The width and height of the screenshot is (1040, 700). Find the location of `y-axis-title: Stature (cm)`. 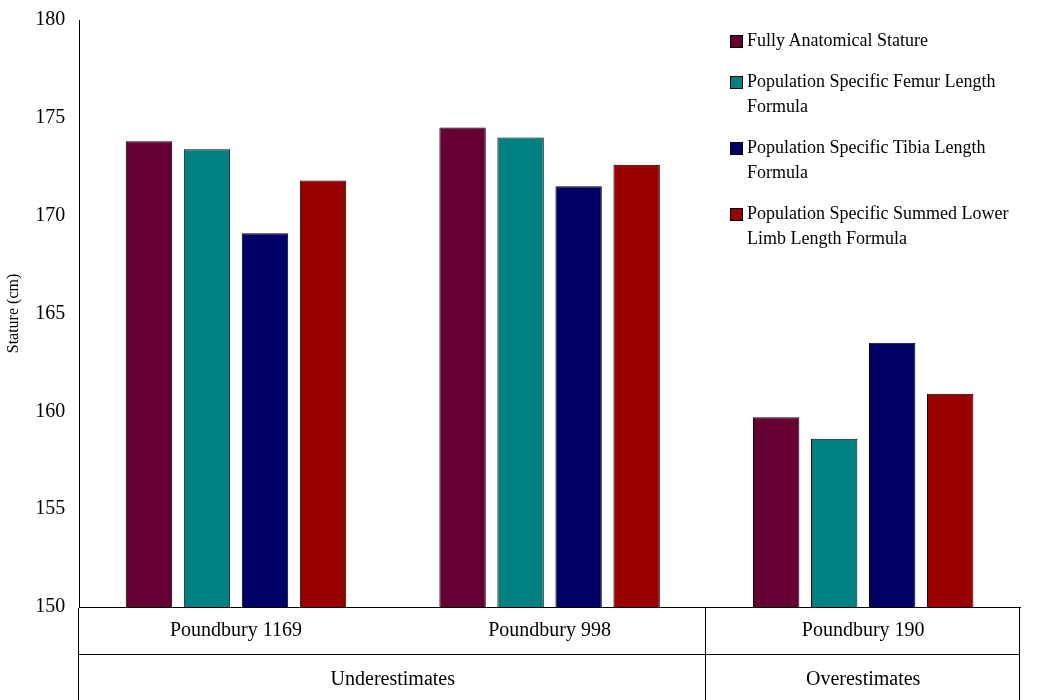

y-axis-title: Stature (cm) is located at coordinates (12, 313).